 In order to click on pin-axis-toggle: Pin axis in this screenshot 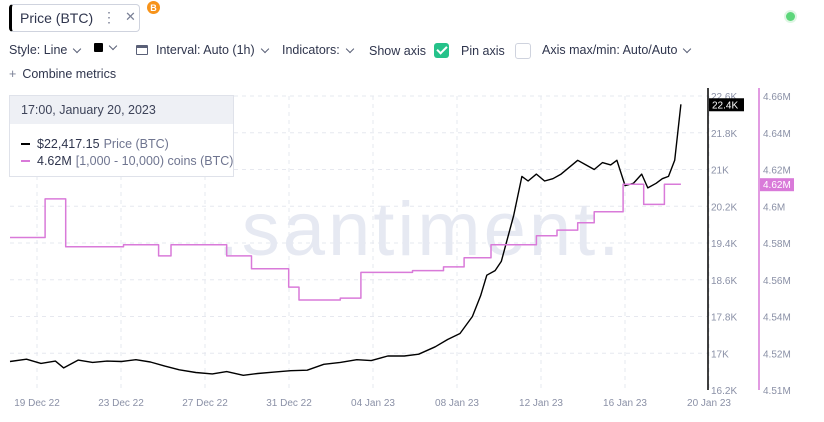, I will do `click(496, 51)`.